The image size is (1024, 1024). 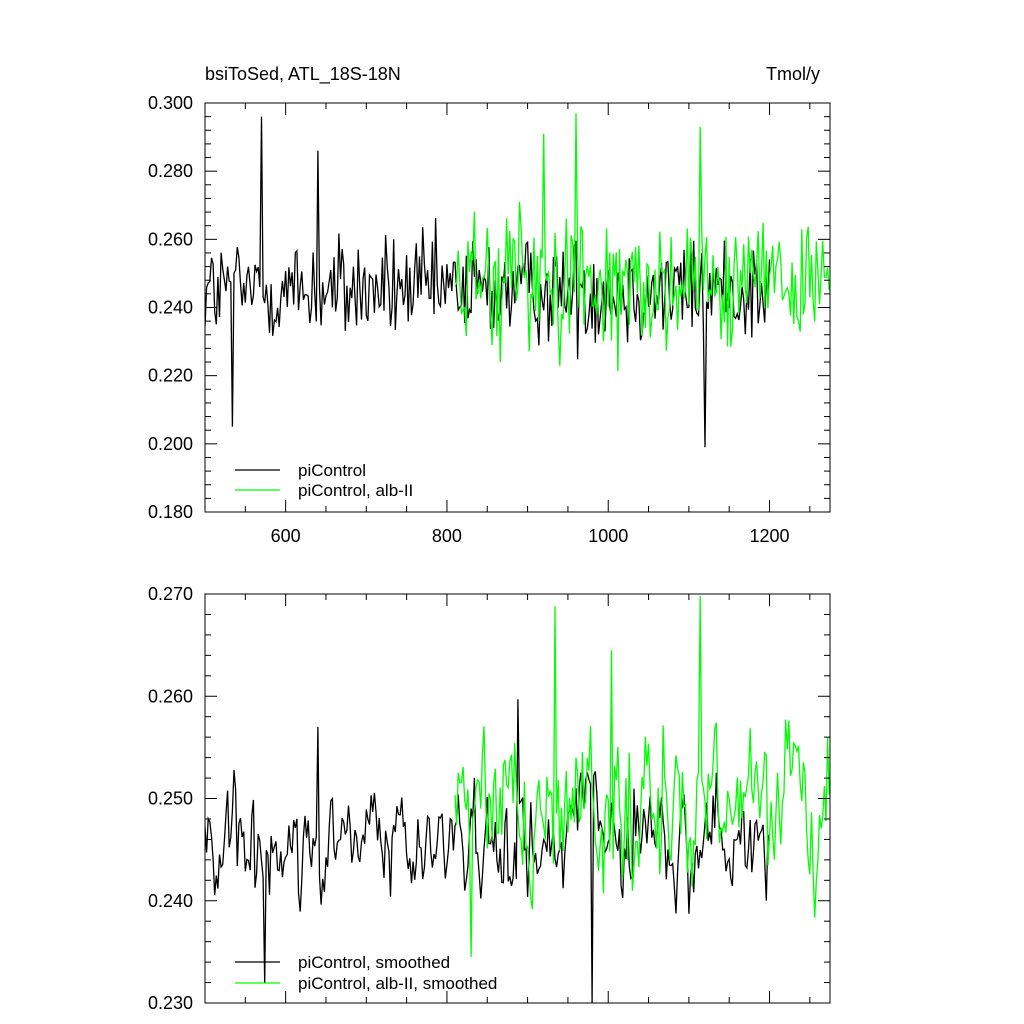 What do you see at coordinates (170, 696) in the screenshot?
I see `bottom-ytick-label: 0.260` at bounding box center [170, 696].